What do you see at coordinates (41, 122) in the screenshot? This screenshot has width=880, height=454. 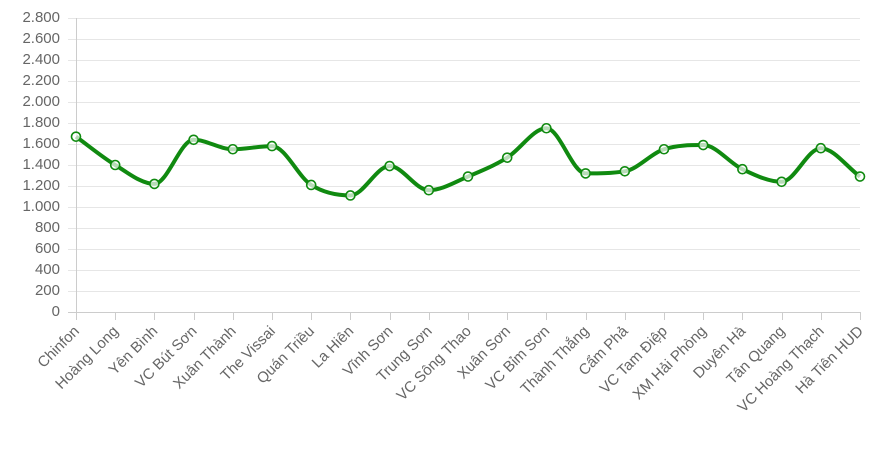 I see `y-tick-label: 1.800` at bounding box center [41, 122].